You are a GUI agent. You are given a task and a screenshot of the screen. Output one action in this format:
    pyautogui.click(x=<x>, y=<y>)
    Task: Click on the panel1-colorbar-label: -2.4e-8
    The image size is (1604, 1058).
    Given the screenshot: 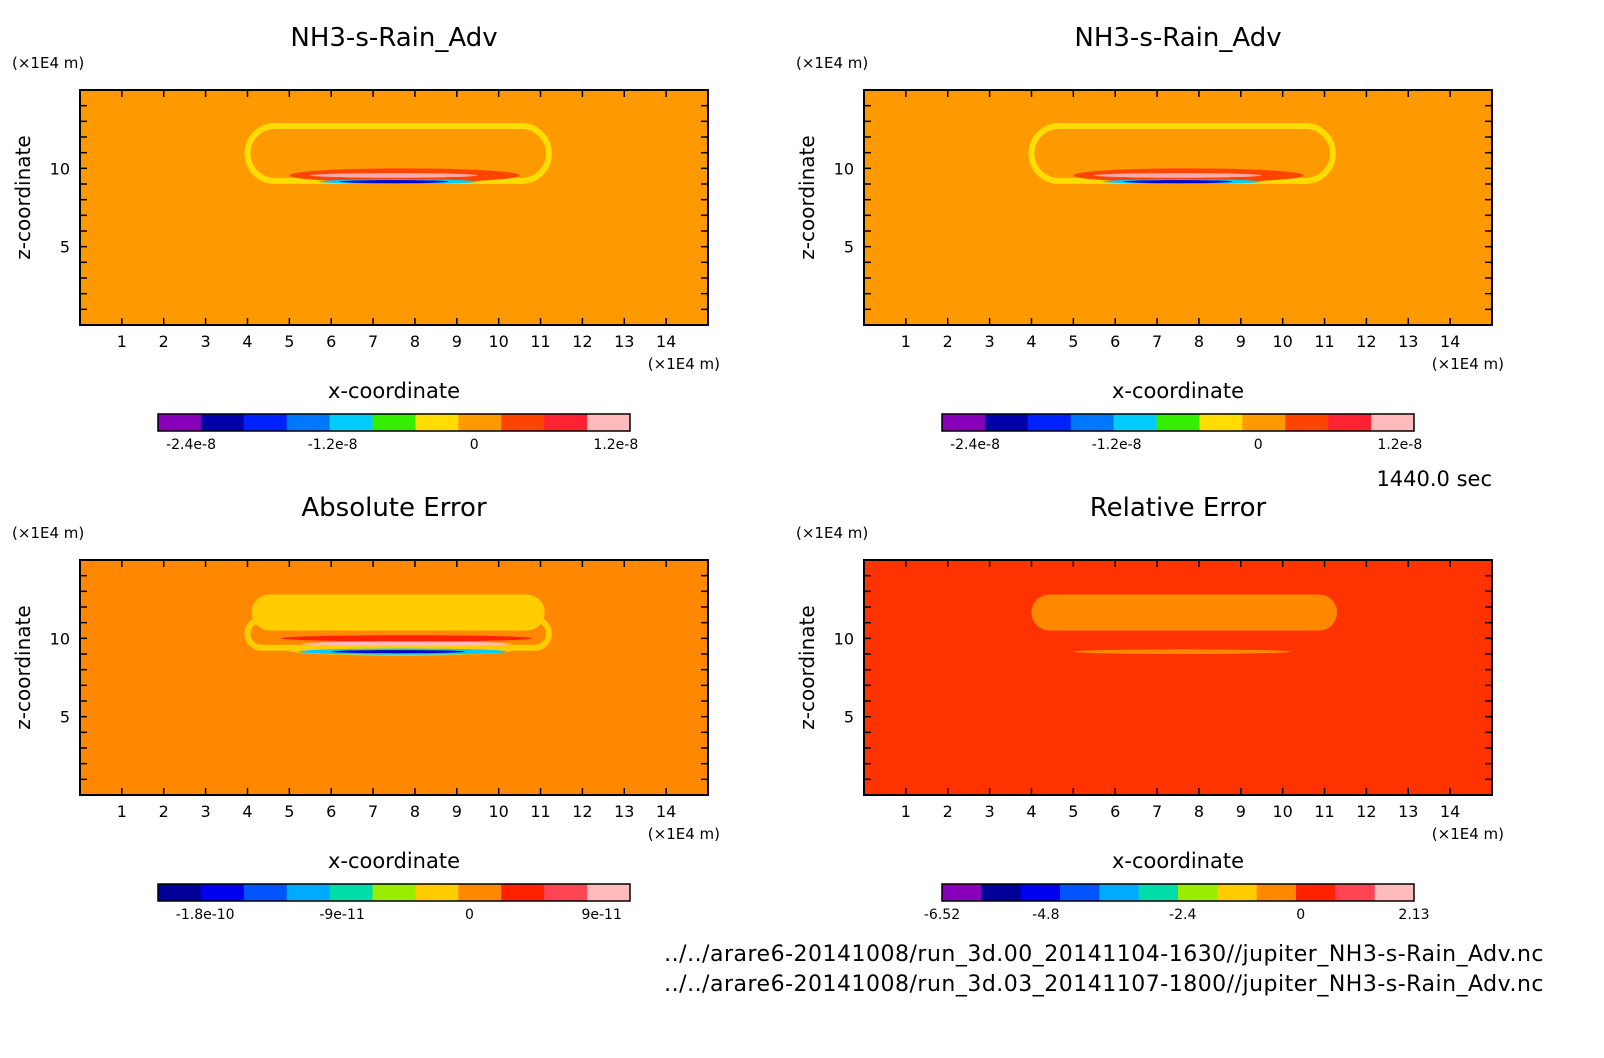 What is the action you would take?
    pyautogui.click(x=191, y=445)
    